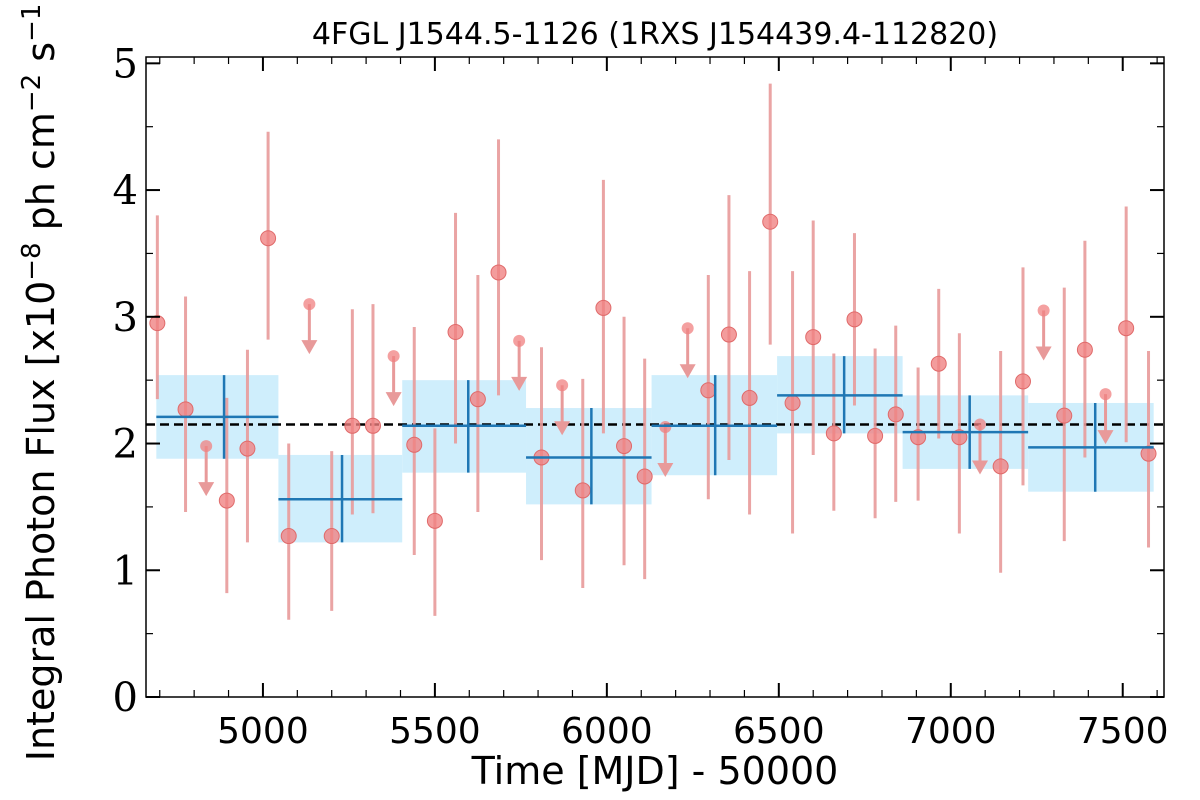 The image size is (1200, 800). I want to click on x-tick-labels: 5000 5500 6000 6500 7000 7500, so click(692, 731).